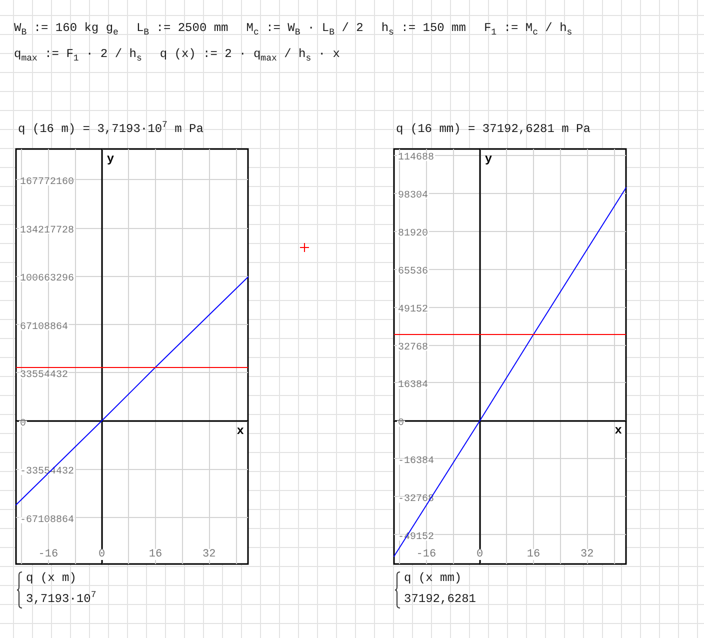 The height and width of the screenshot is (638, 704). I want to click on y-tick-label: 49152, so click(413, 310).